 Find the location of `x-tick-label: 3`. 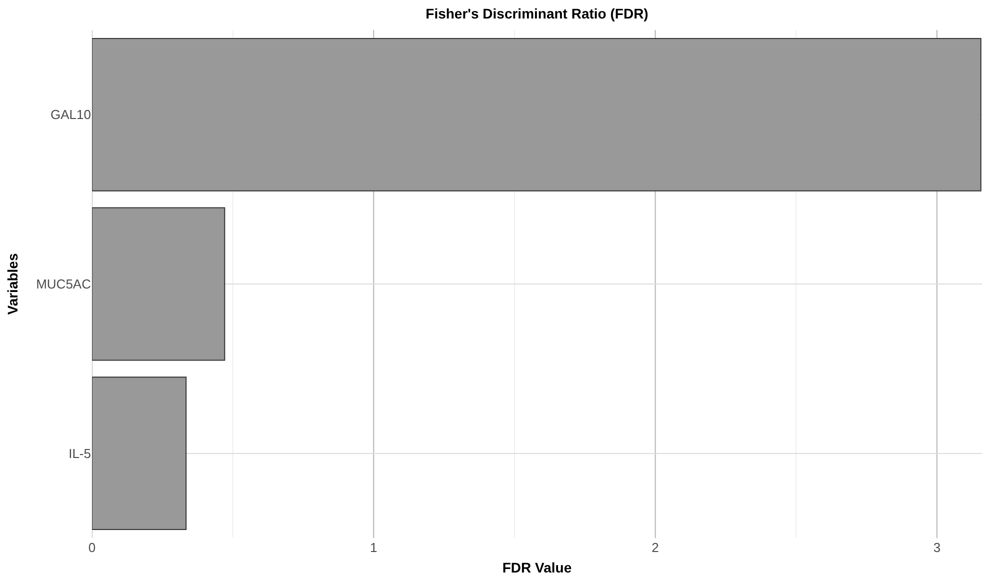

x-tick-label: 3 is located at coordinates (937, 547).